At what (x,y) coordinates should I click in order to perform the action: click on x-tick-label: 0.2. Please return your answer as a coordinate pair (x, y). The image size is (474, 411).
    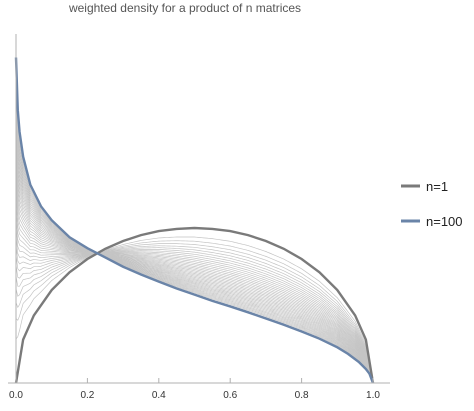
    Looking at the image, I should click on (87, 395).